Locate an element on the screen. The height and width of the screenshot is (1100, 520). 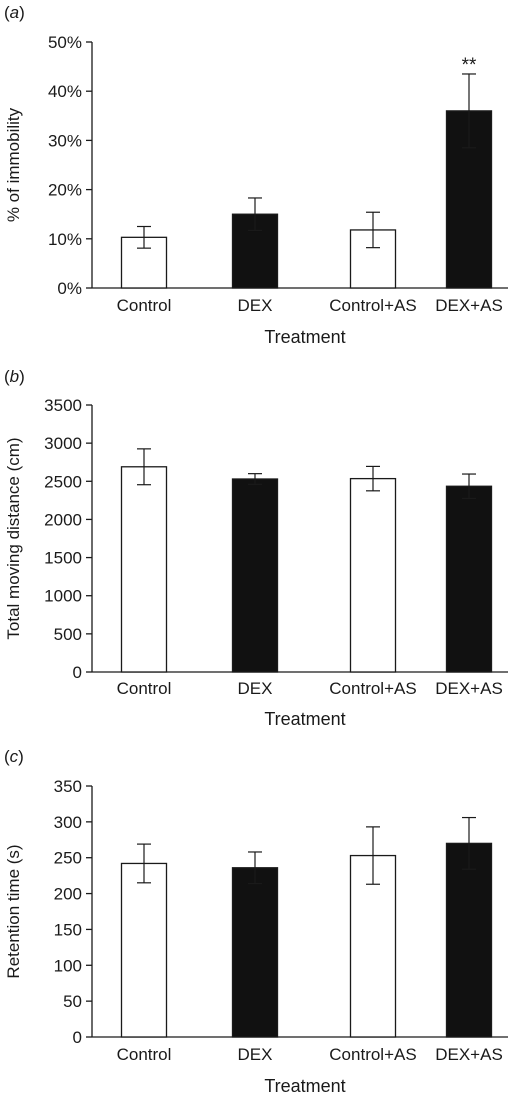
y-tick-label: 350 is located at coordinates (68, 786).